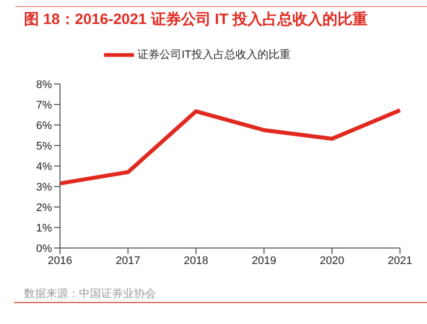 The width and height of the screenshot is (427, 324). I want to click on chart-title: 图 18：2016-2021 证券公司 IT 投入占总收入的比重, so click(196, 19).